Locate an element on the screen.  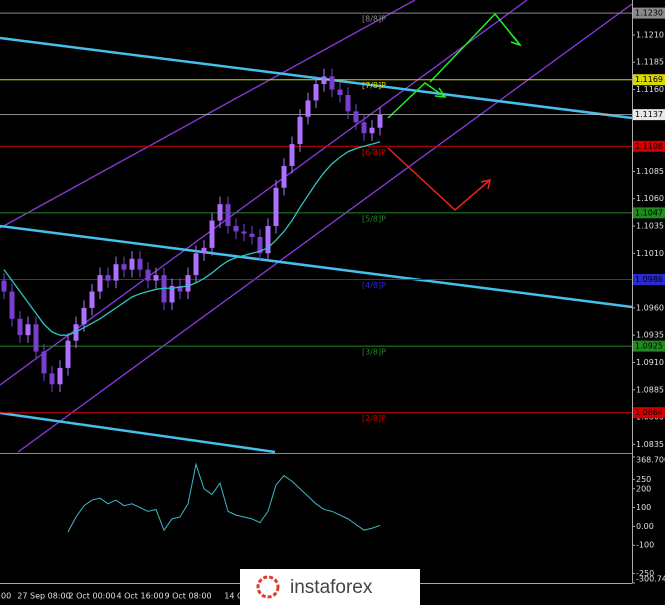
level-name: [2/8]P is located at coordinates (374, 418).